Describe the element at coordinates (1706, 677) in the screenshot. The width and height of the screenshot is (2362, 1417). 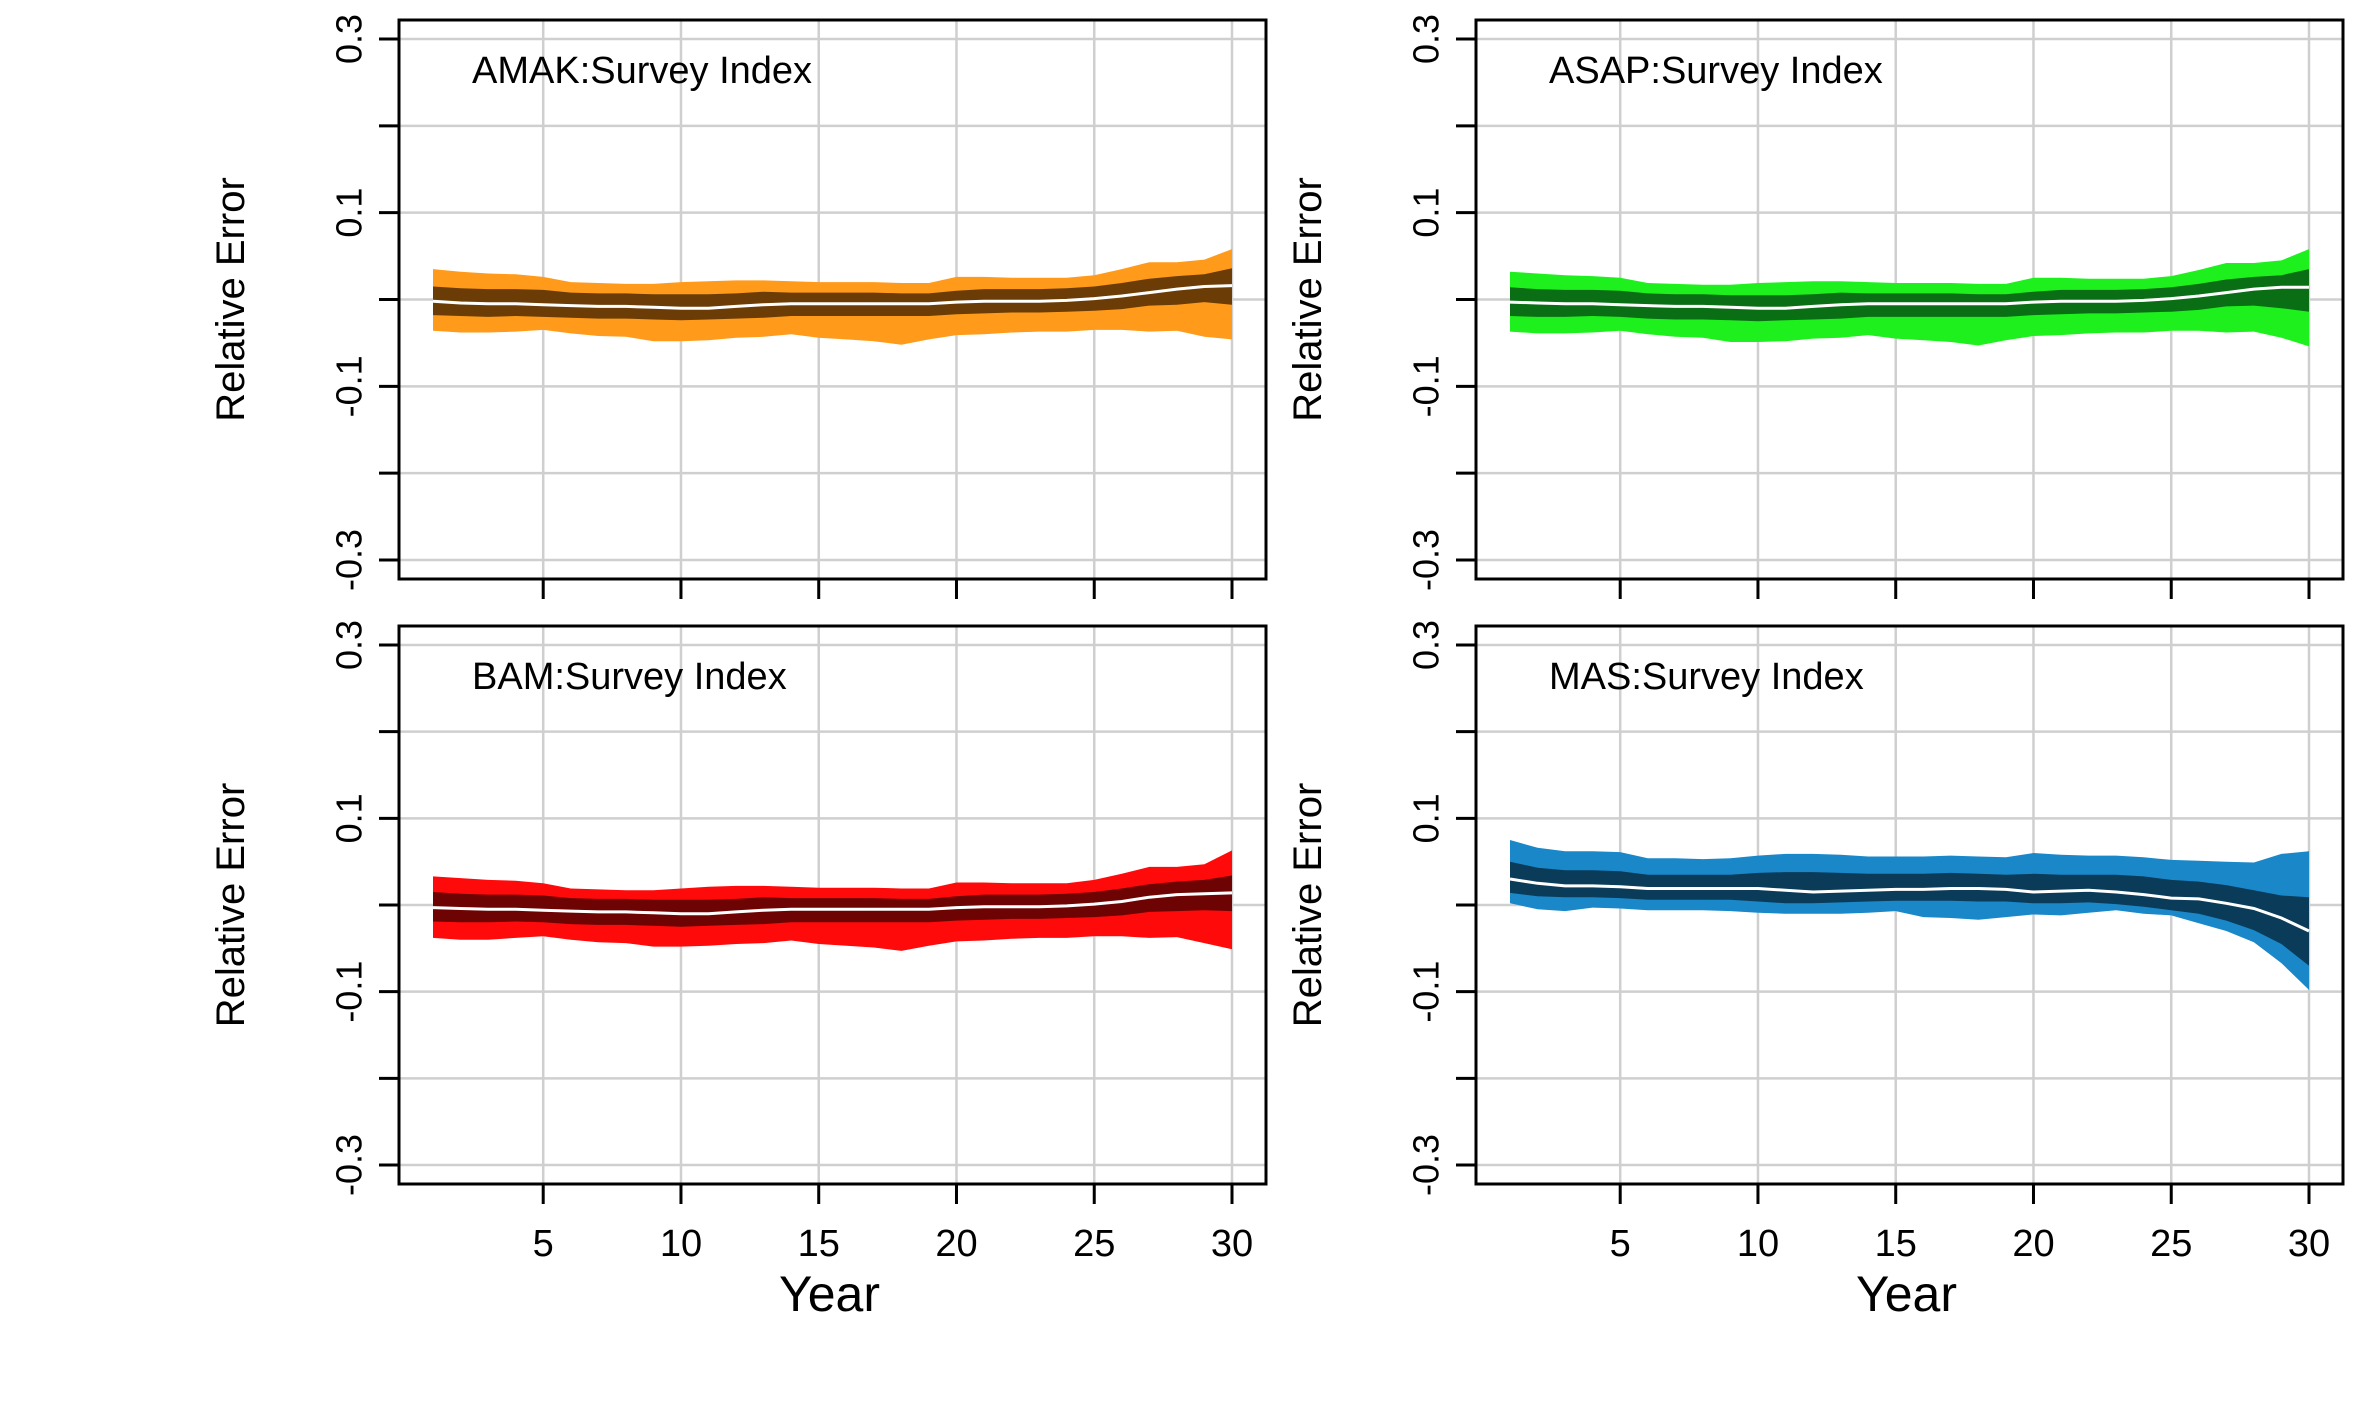
I see `panel-title: MAS:Survey Index` at that location.